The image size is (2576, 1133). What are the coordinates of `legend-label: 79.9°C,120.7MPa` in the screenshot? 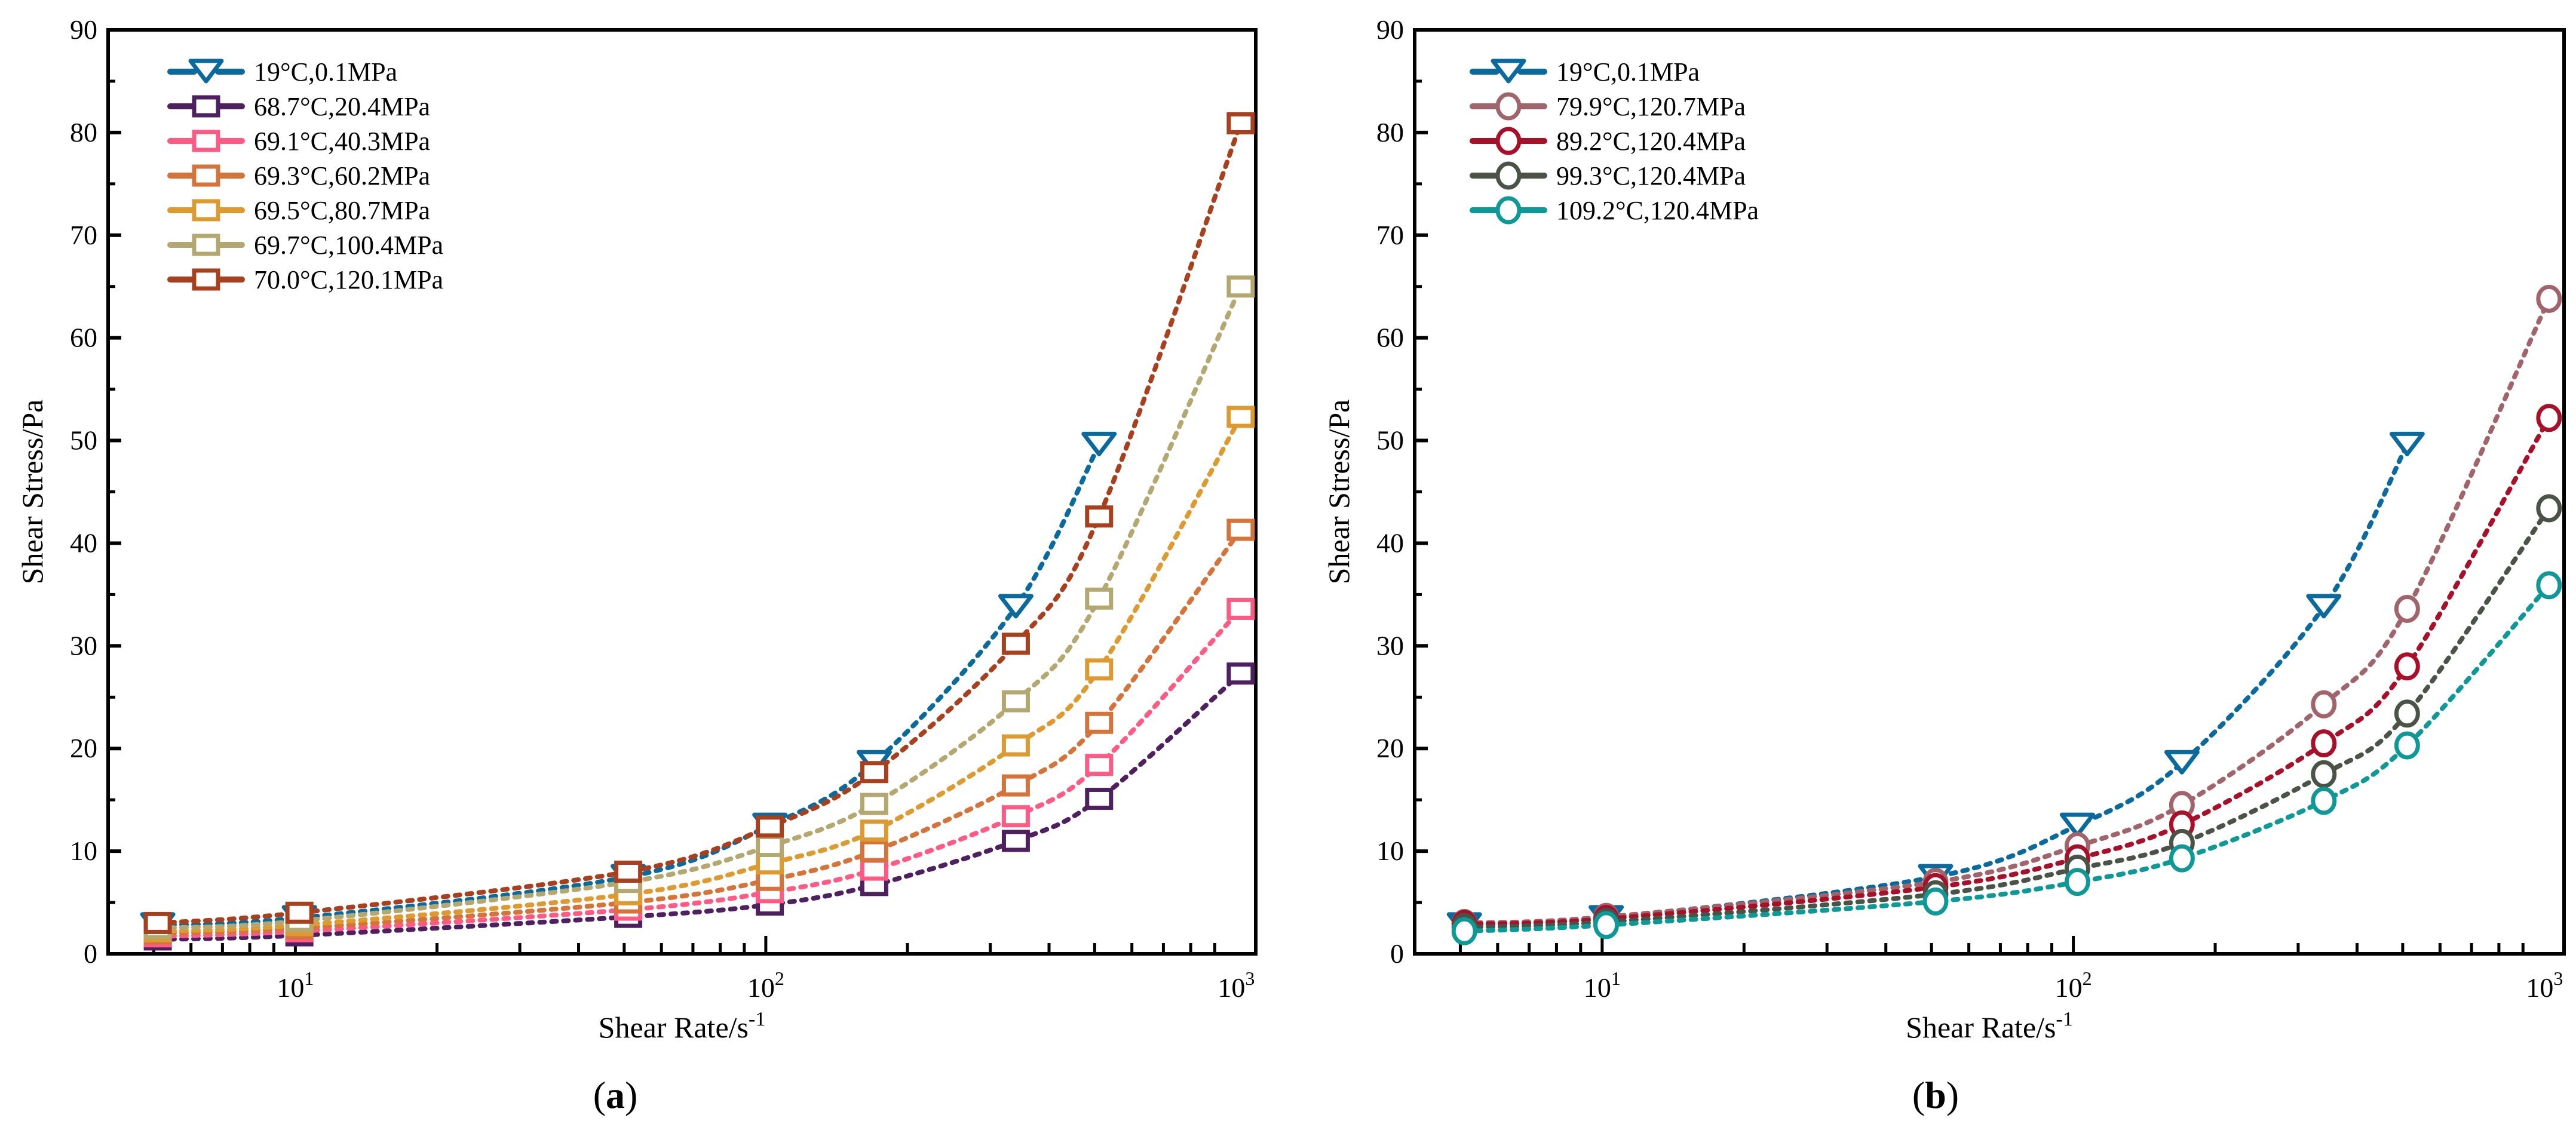 It's located at (1651, 106).